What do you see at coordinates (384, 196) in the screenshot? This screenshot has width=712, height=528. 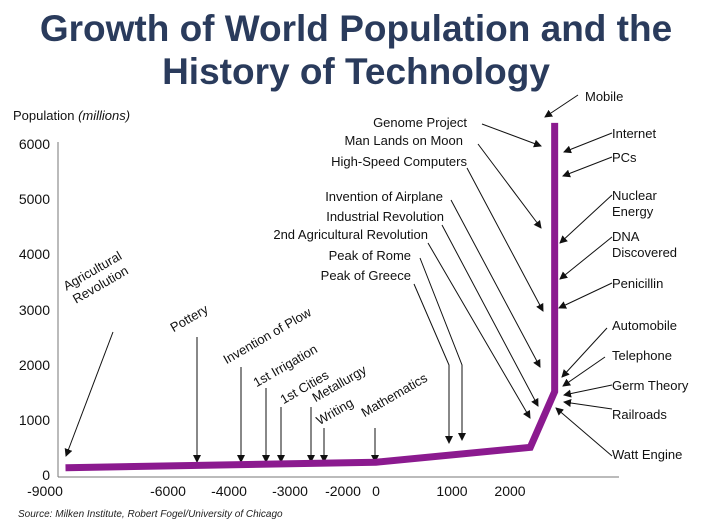 I see `annotation-label: Invention of Airplane` at bounding box center [384, 196].